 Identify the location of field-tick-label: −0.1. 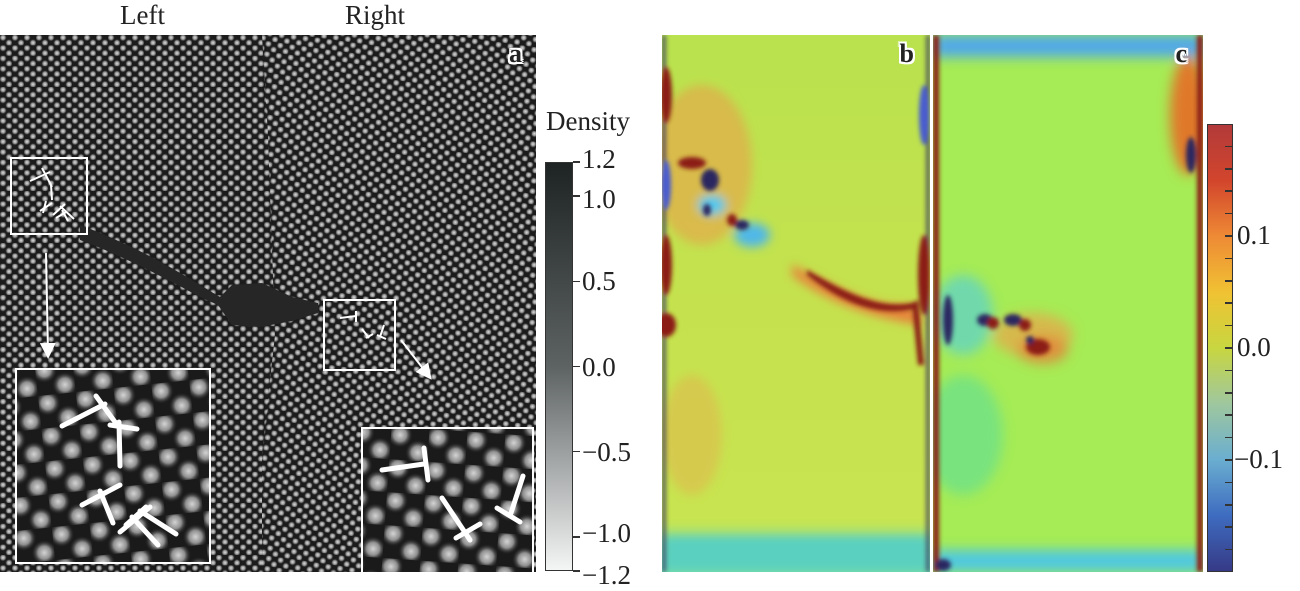
(1258, 459).